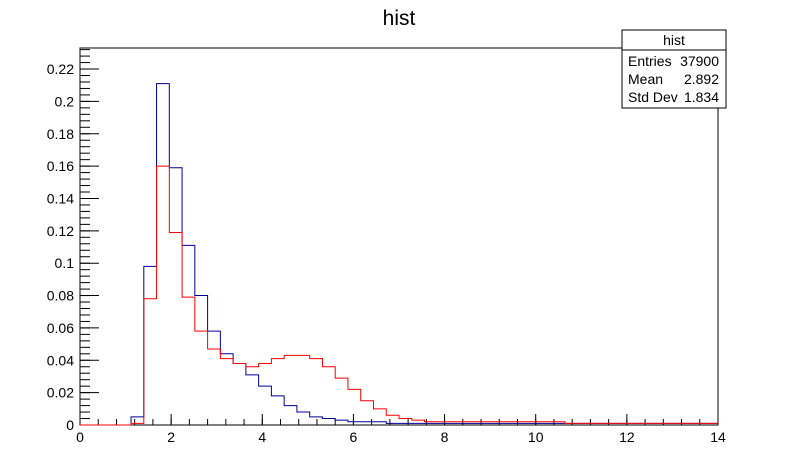  What do you see at coordinates (80, 437) in the screenshot?
I see `x-tick-label: 0` at bounding box center [80, 437].